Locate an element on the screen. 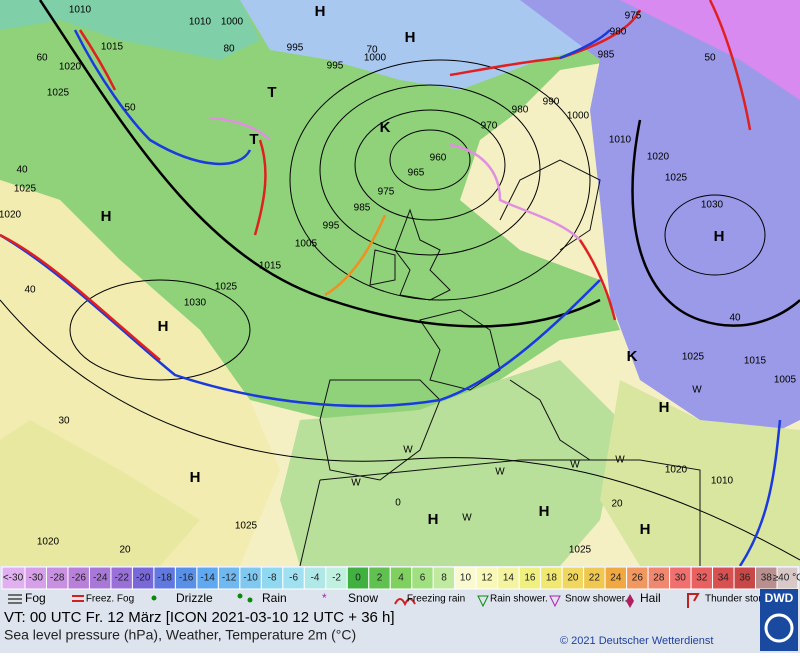  legend-freezing-fog: Freez. Fog is located at coordinates (110, 599).